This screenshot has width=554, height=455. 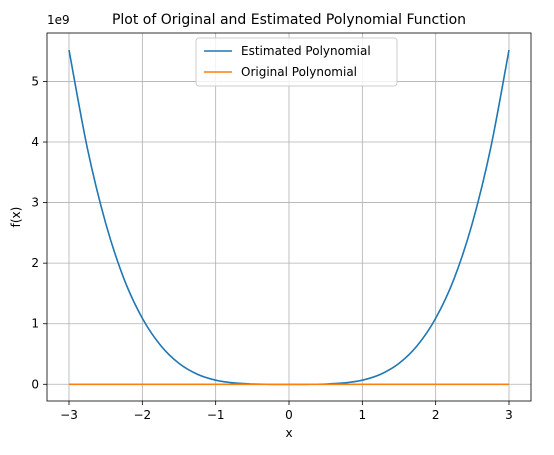 I want to click on y-axis-offset-label: 1e9, so click(x=58, y=20).